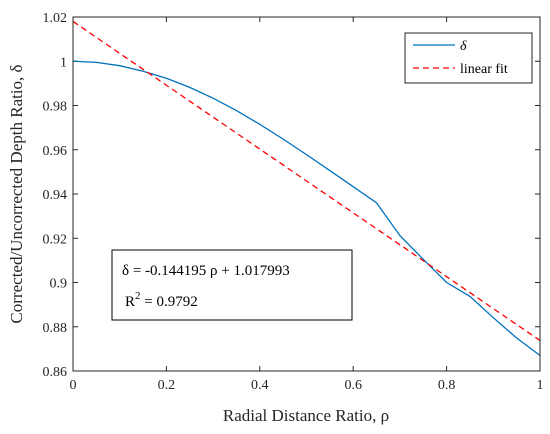  What do you see at coordinates (55, 18) in the screenshot?
I see `y-tick-label: 1.02` at bounding box center [55, 18].